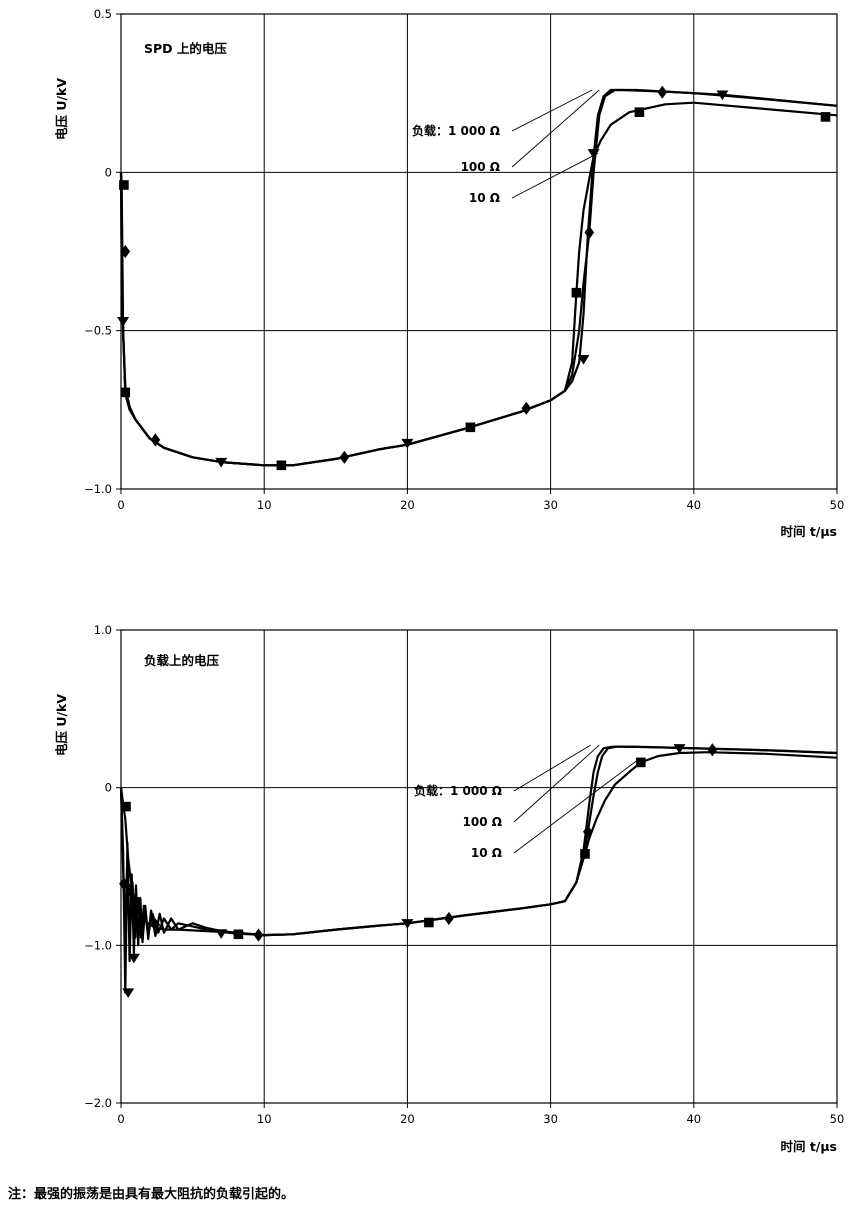  Describe the element at coordinates (98, 331) in the screenshot. I see `y-tick-label: −0.5` at that location.